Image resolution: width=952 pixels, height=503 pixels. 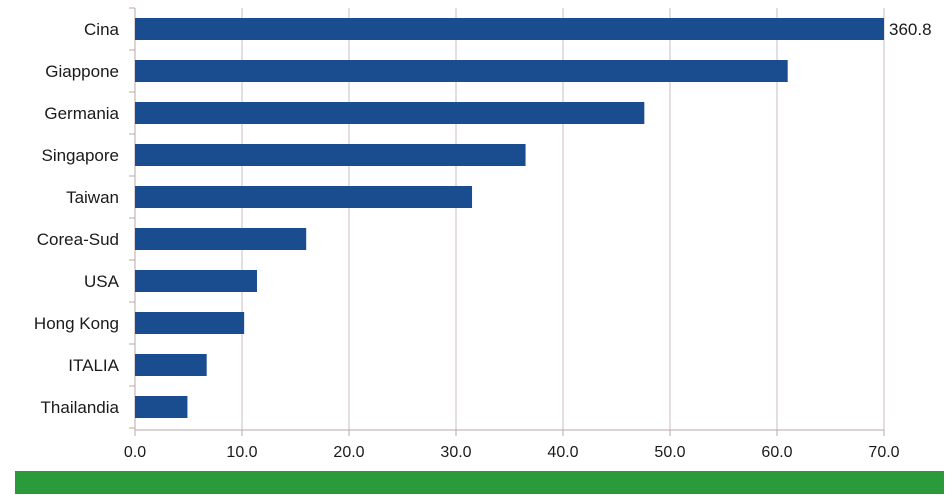 What do you see at coordinates (81, 113) in the screenshot?
I see `category-label: Germania` at bounding box center [81, 113].